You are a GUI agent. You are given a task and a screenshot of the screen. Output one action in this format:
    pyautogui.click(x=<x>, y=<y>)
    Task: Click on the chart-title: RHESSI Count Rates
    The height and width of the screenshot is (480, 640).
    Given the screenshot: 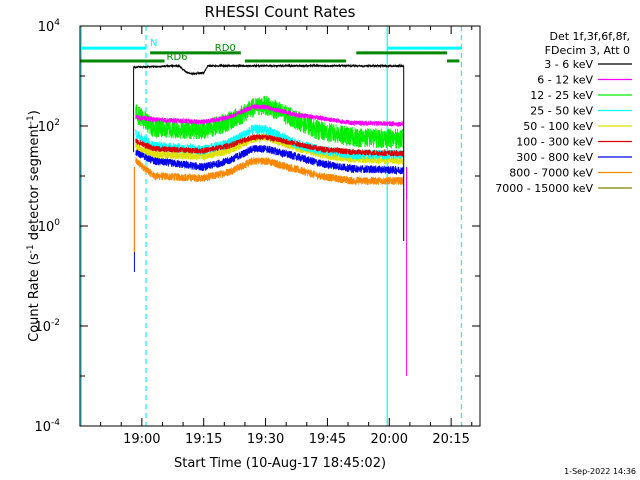 What is the action you would take?
    pyautogui.click(x=280, y=12)
    